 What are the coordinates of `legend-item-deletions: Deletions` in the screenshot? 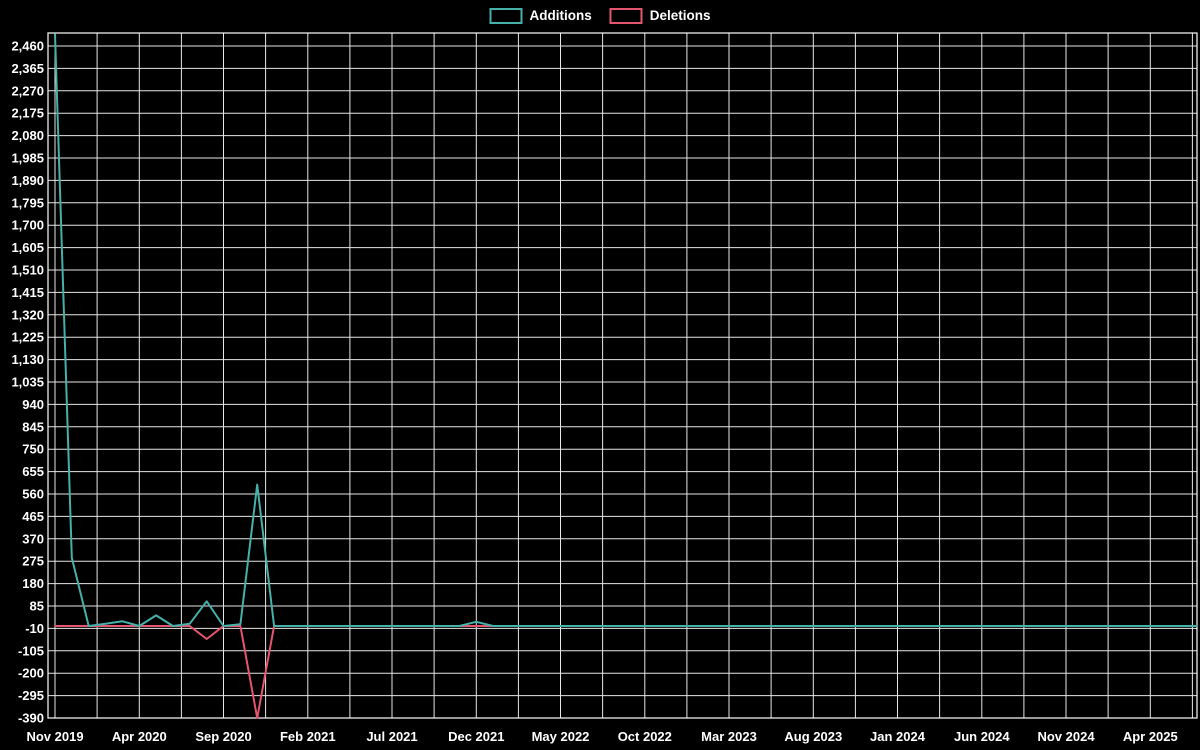 It's located at (660, 16).